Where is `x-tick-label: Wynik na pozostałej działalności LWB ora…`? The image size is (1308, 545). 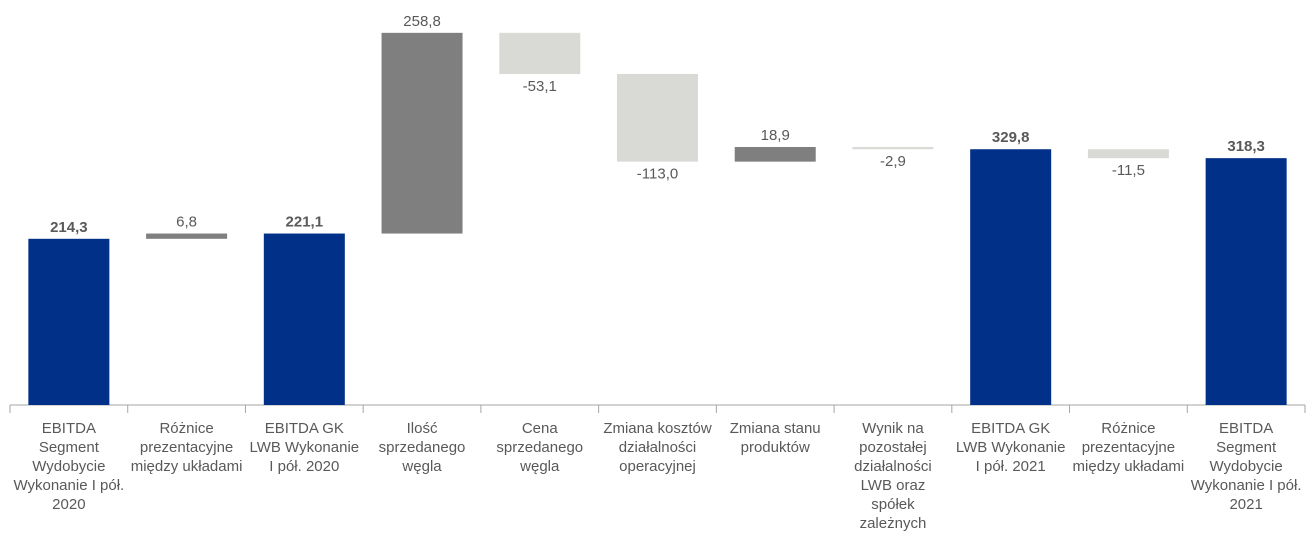 x-tick-label: Wynik na pozostałej działalności LWB ora… is located at coordinates (893, 476).